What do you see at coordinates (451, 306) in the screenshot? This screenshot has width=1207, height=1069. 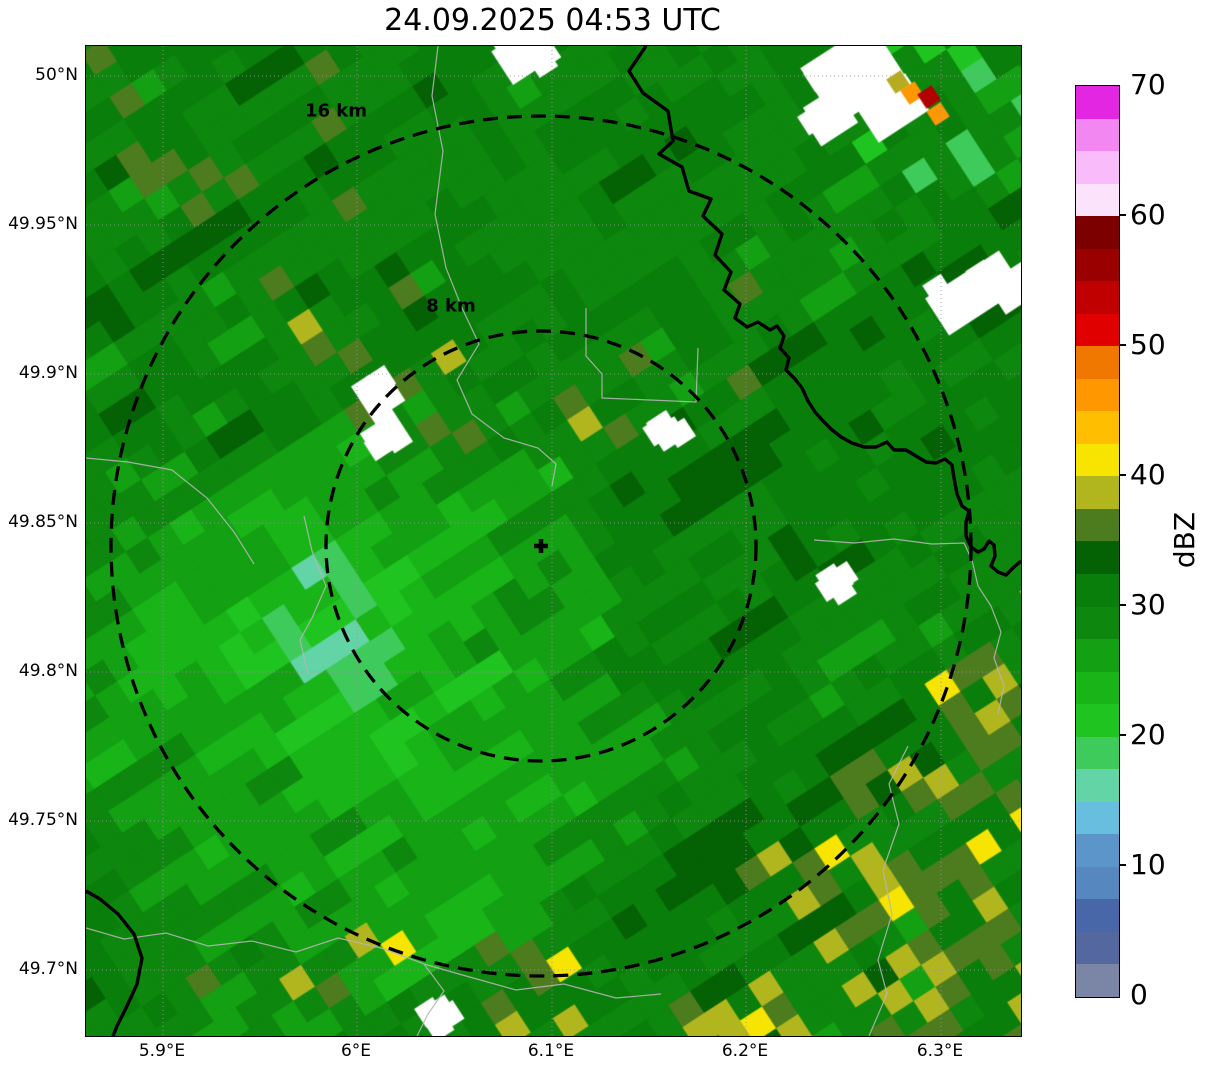 I see `range-ring-label: 8 km` at bounding box center [451, 306].